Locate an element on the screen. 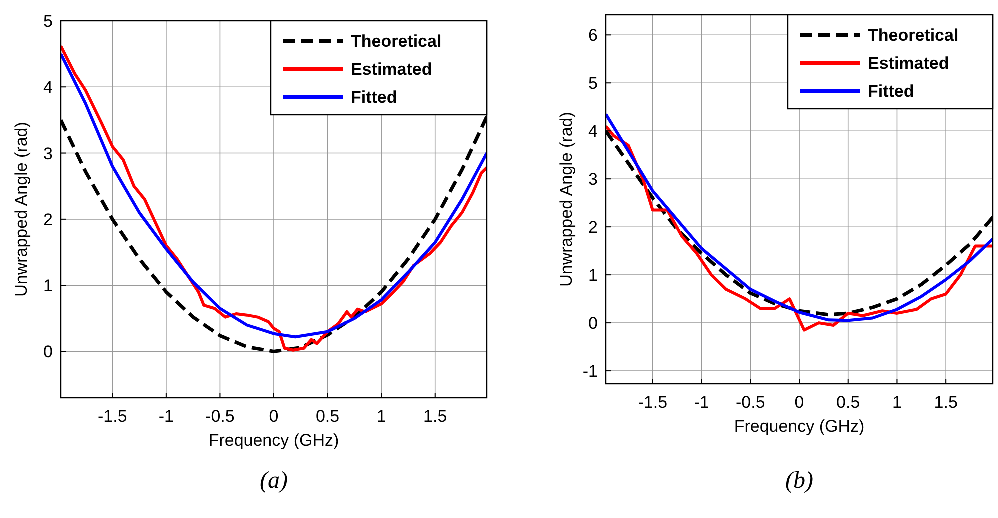  text: (b) is located at coordinates (800, 481).